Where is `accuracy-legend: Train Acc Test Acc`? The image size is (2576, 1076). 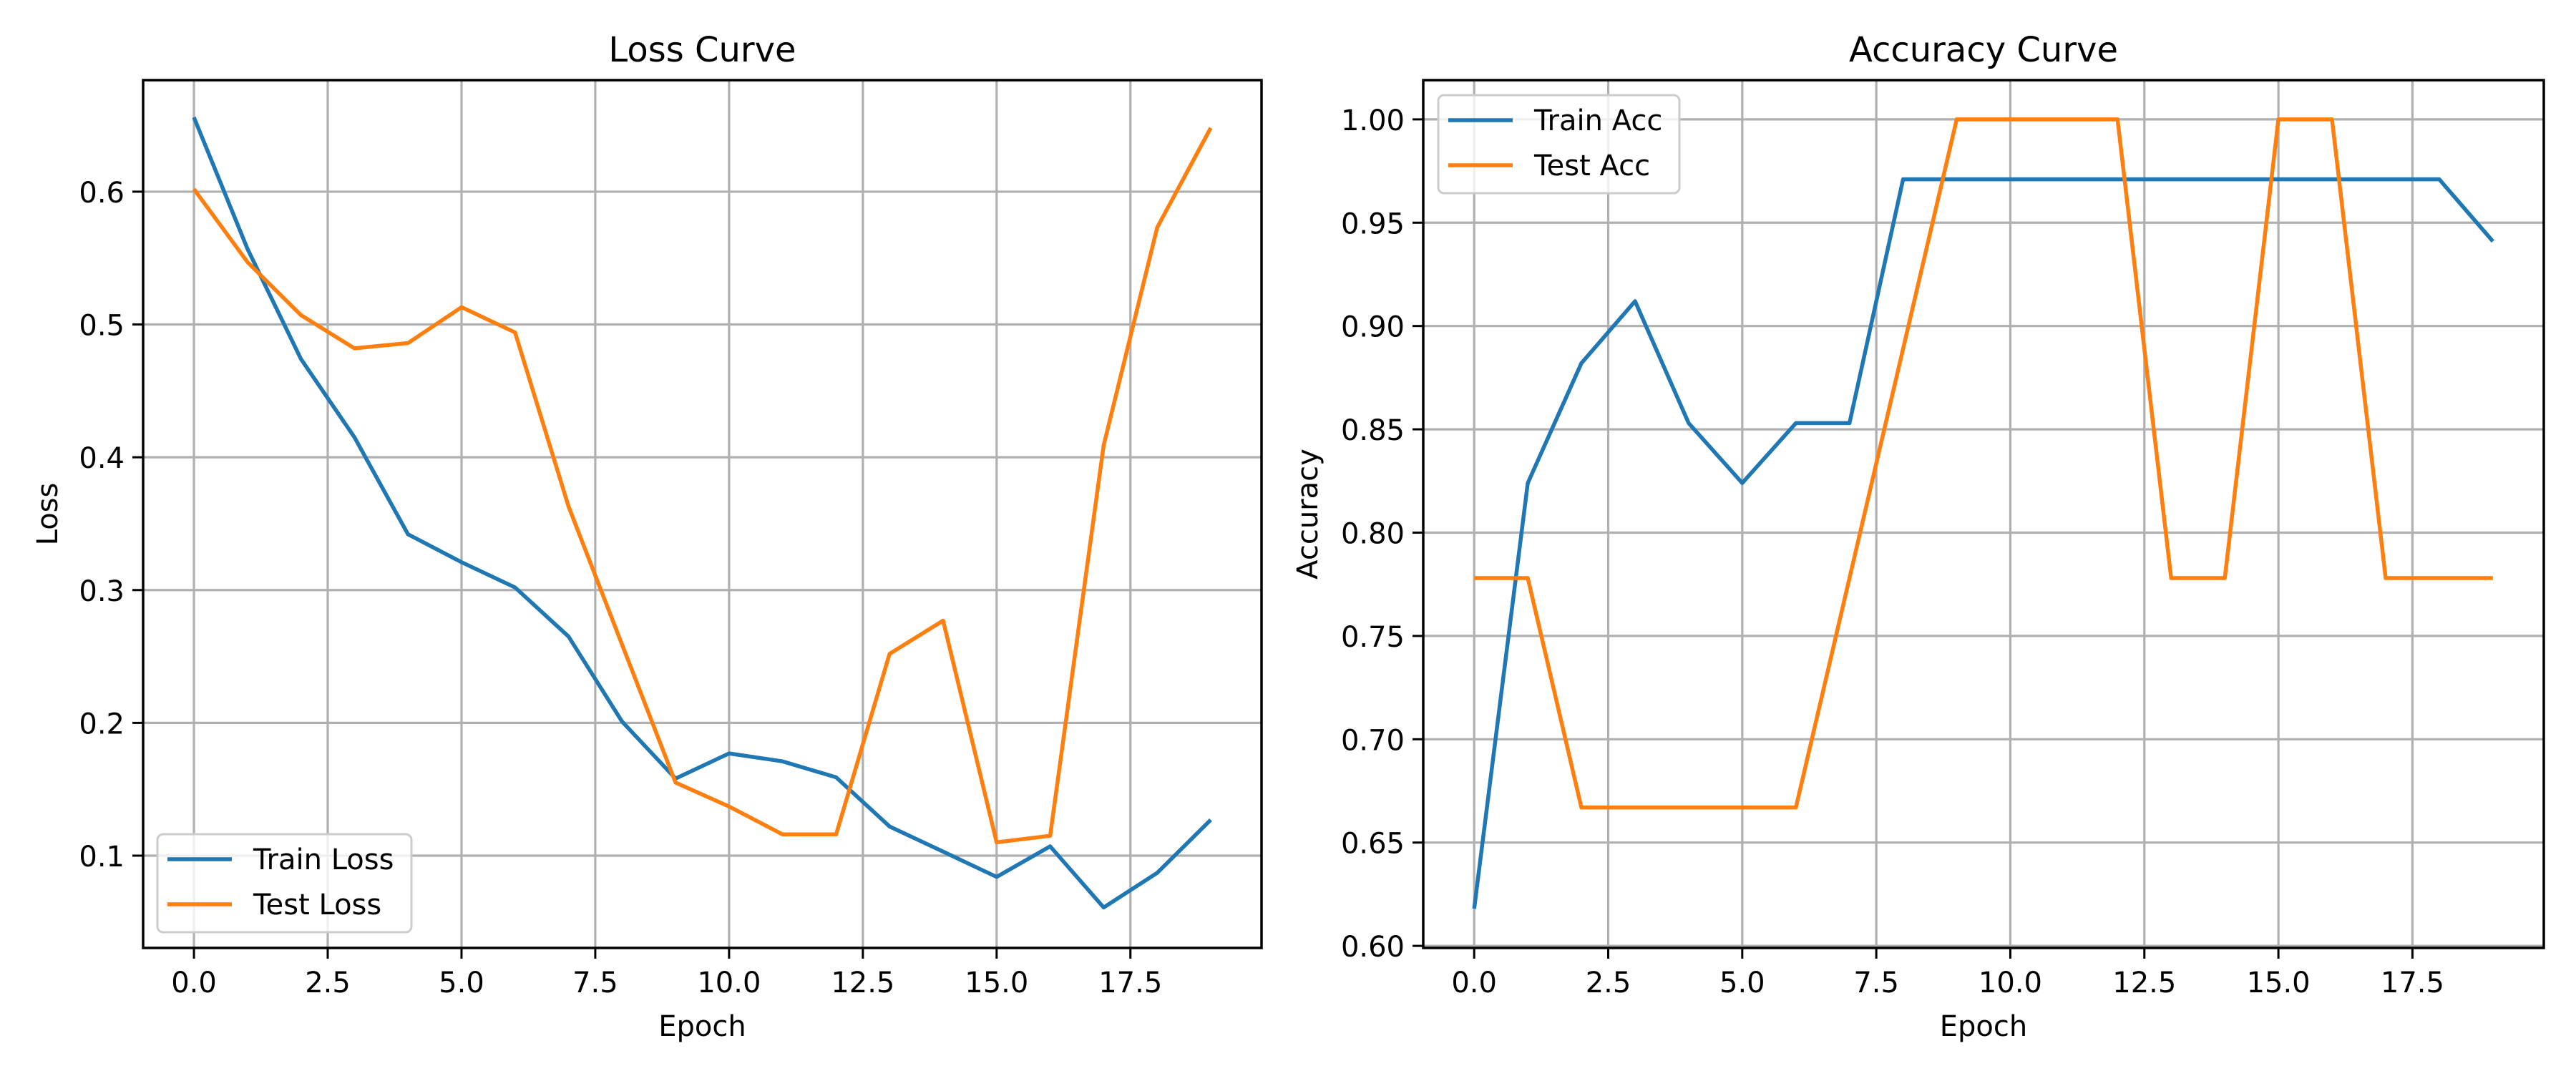 accuracy-legend: Train Acc Test Acc is located at coordinates (1559, 144).